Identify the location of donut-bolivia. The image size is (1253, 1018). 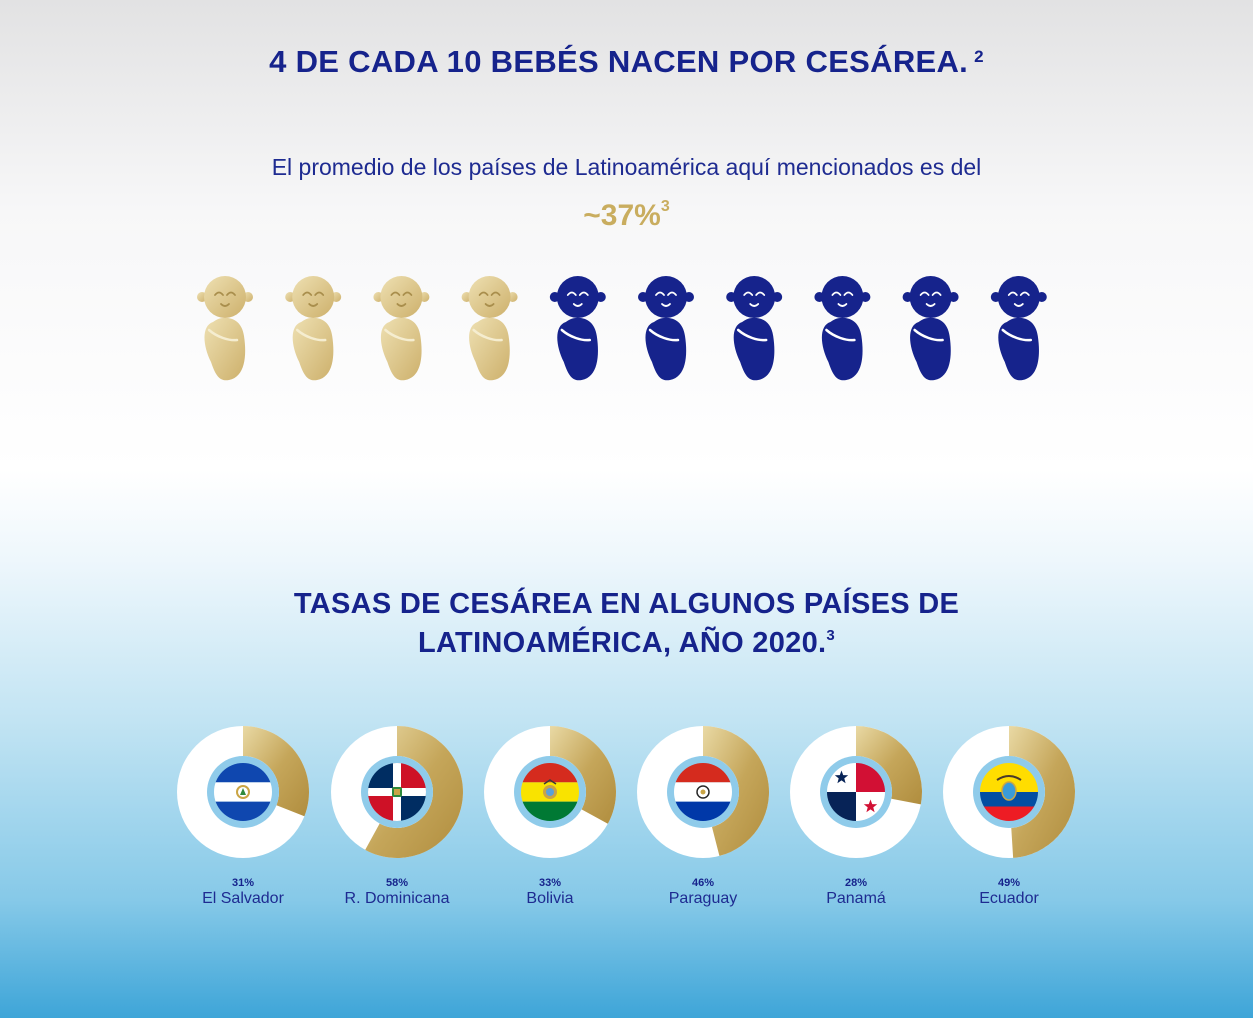
(550, 792).